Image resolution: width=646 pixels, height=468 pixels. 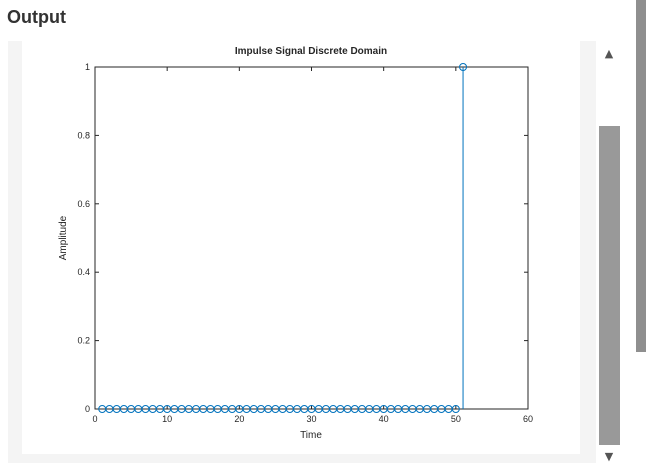 I want to click on scrollbar-thumb, so click(x=609, y=285).